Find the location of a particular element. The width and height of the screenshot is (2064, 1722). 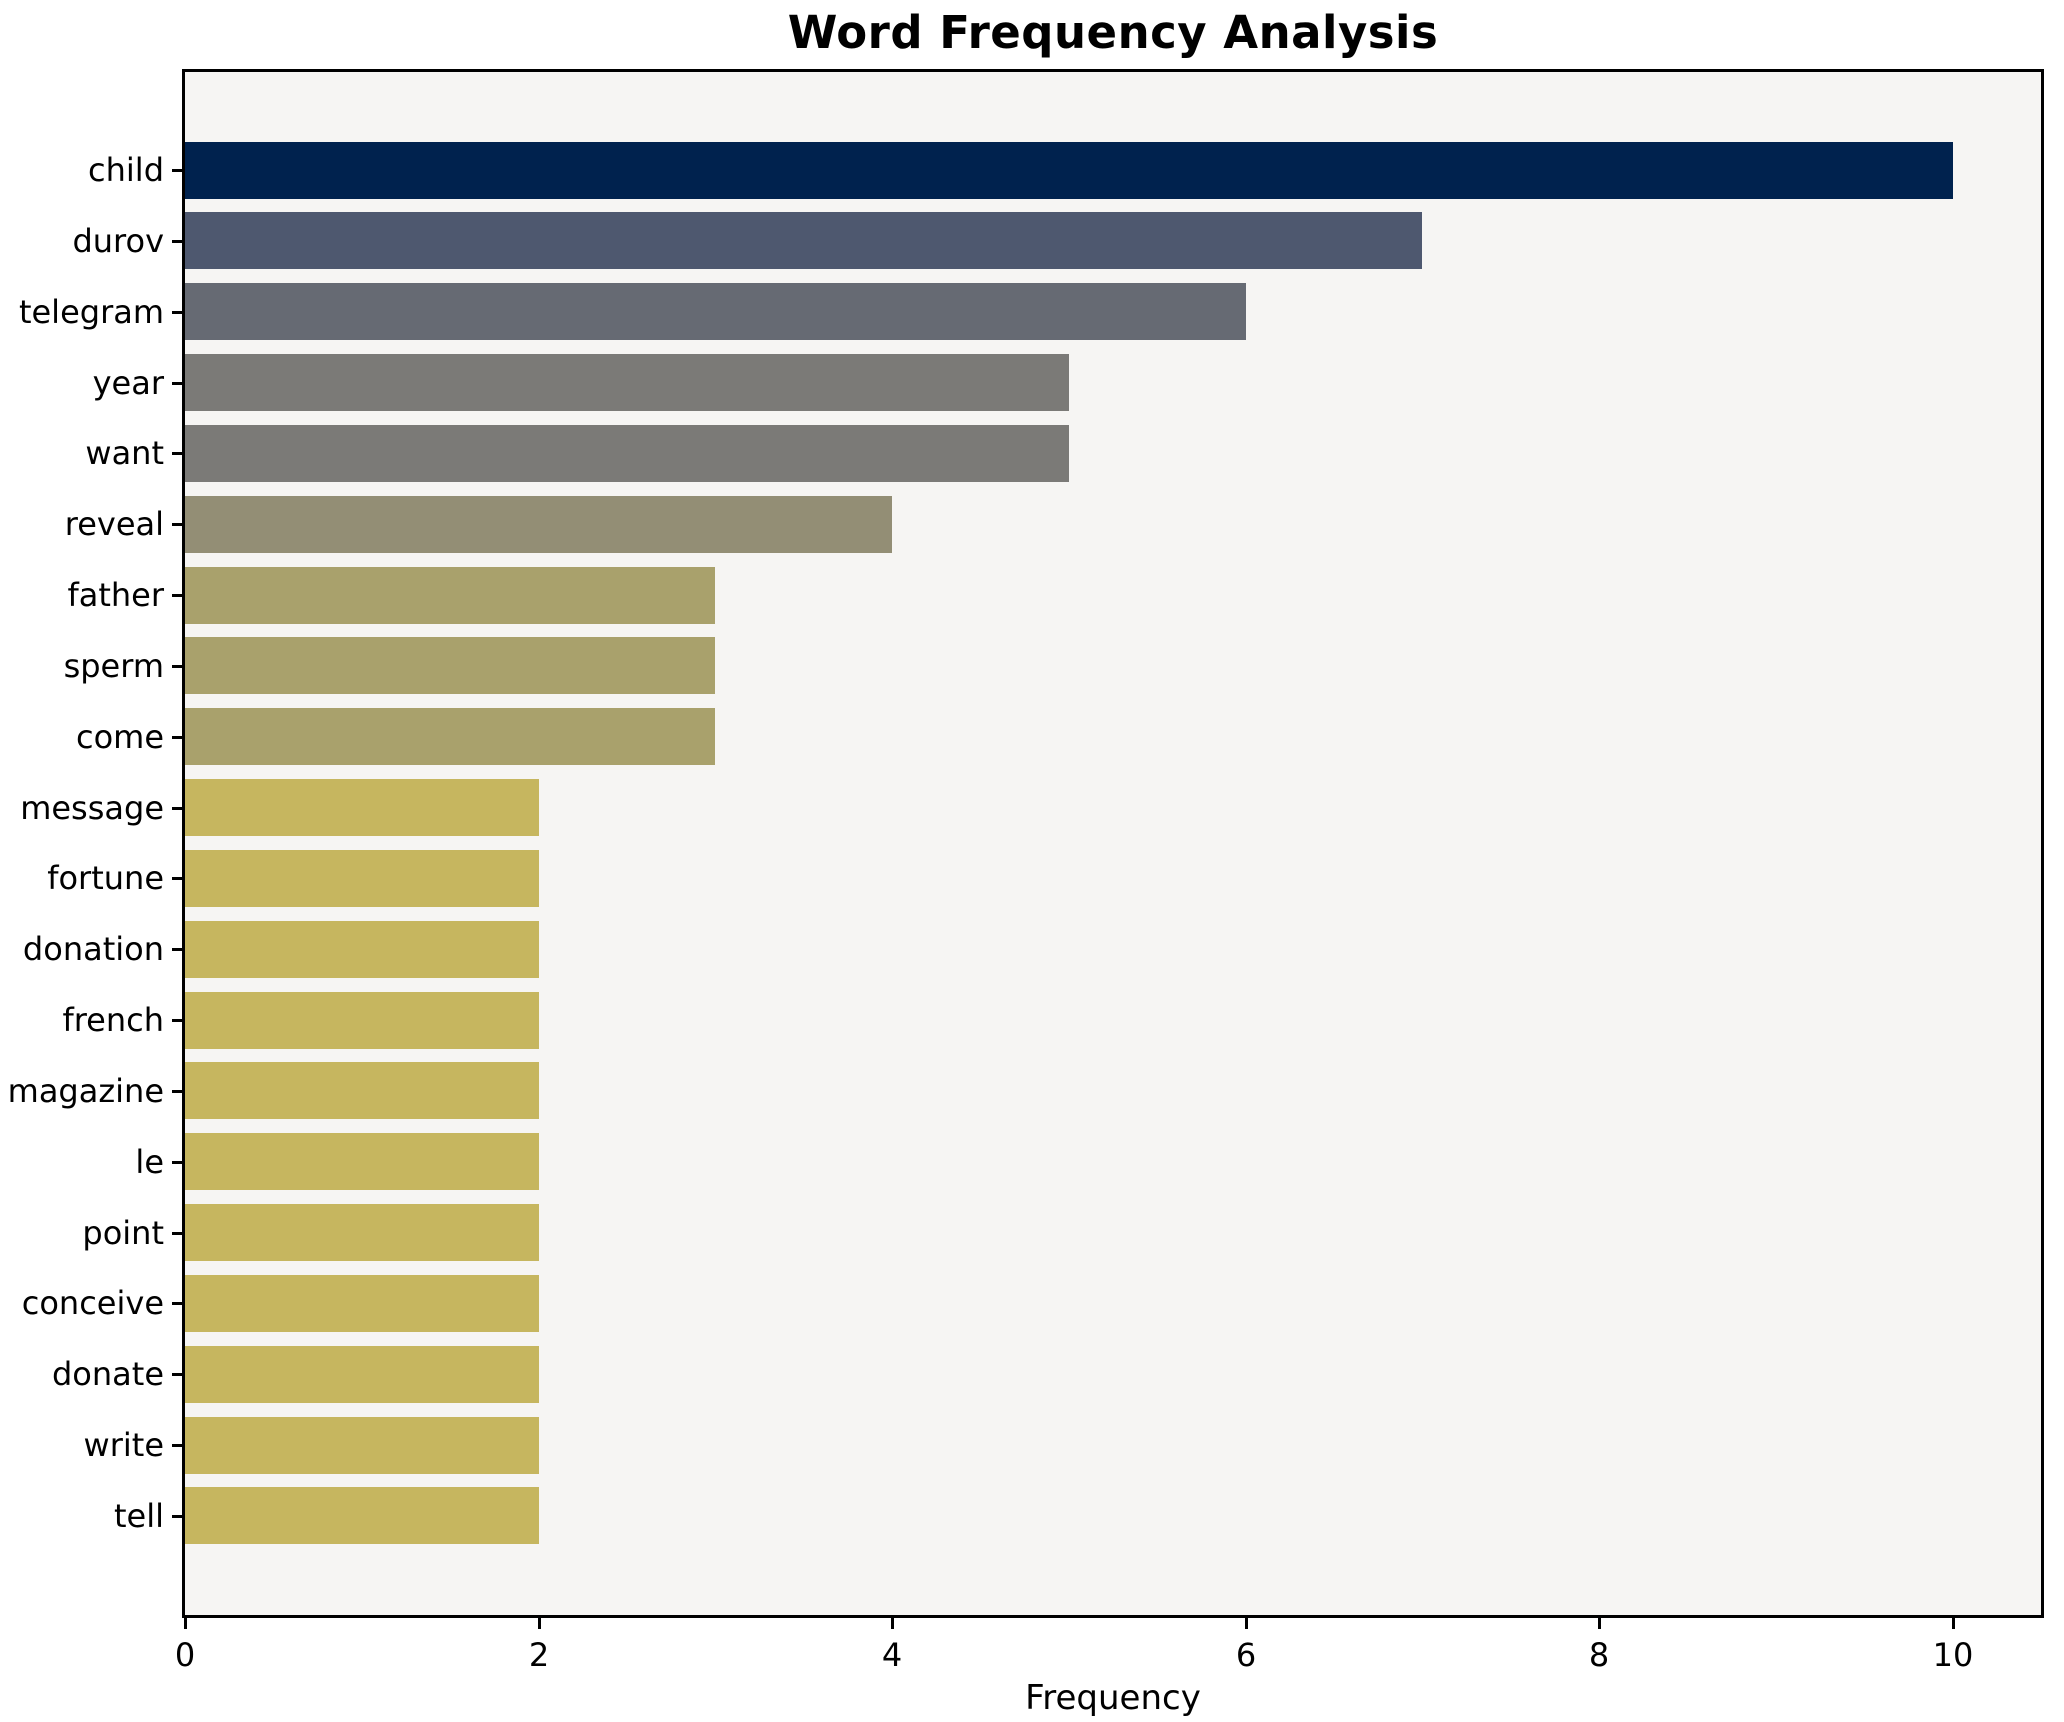

bar-come is located at coordinates (450, 736).